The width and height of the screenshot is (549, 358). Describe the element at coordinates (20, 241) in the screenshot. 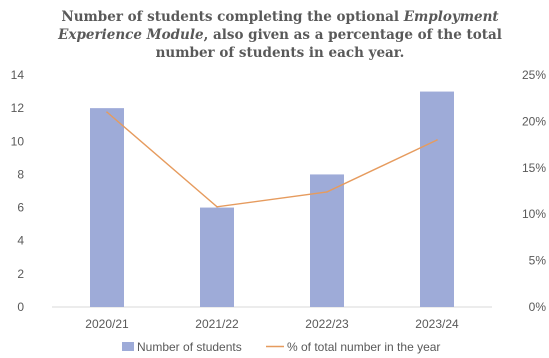

I see `y-left-tick-label: 4` at that location.